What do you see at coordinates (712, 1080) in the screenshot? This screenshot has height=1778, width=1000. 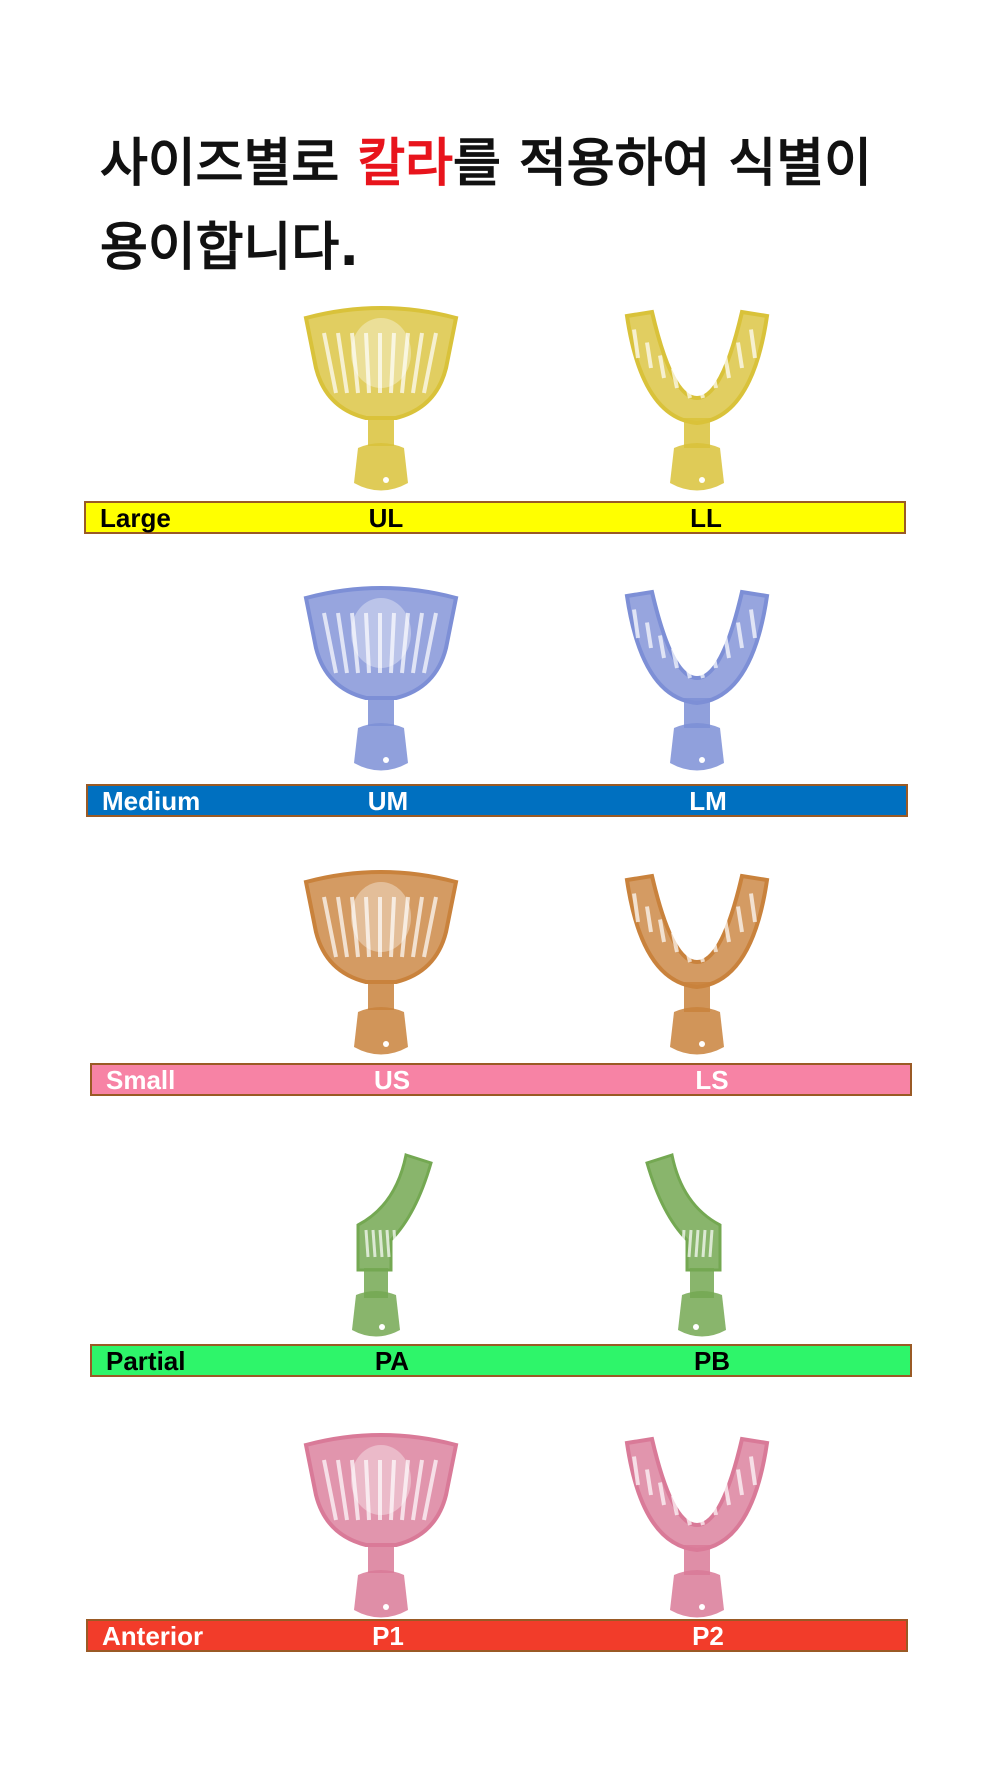 I see `code-right: LS` at bounding box center [712, 1080].